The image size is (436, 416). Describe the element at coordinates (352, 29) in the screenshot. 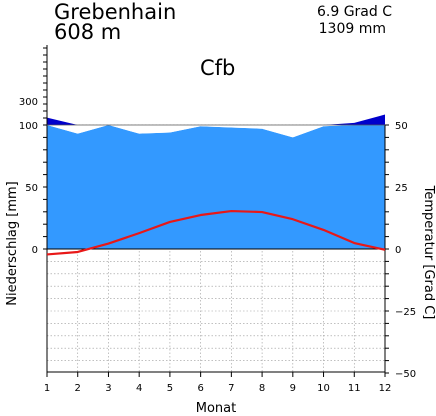

I see `annual-precipitation: 1309 mm` at that location.